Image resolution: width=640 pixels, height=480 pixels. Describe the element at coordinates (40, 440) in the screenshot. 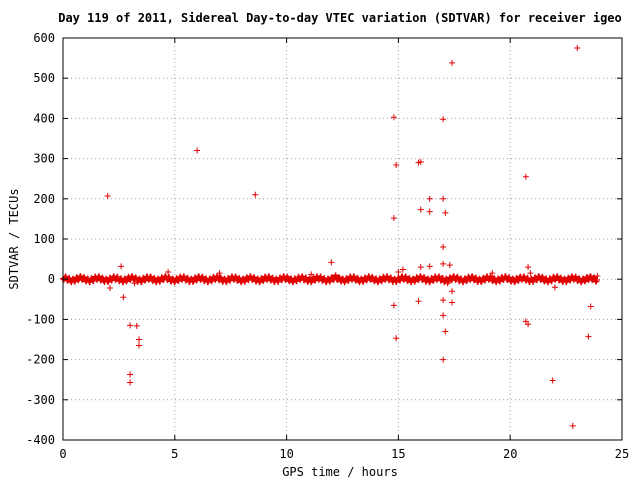

I see `y-tick-label: -400` at that location.